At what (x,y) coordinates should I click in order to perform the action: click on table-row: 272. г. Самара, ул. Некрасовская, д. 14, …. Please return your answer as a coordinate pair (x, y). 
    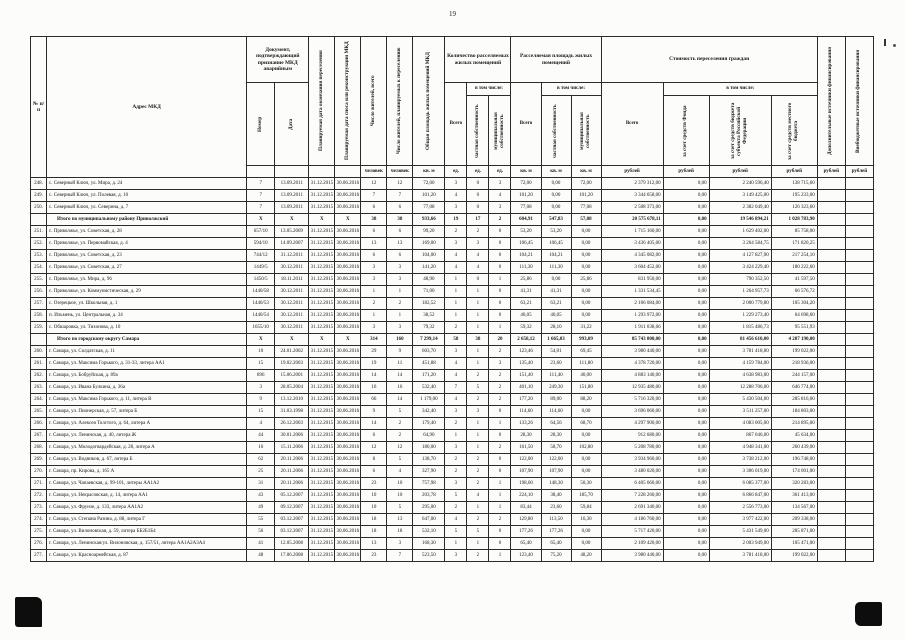
    Looking at the image, I should click on (452, 495).